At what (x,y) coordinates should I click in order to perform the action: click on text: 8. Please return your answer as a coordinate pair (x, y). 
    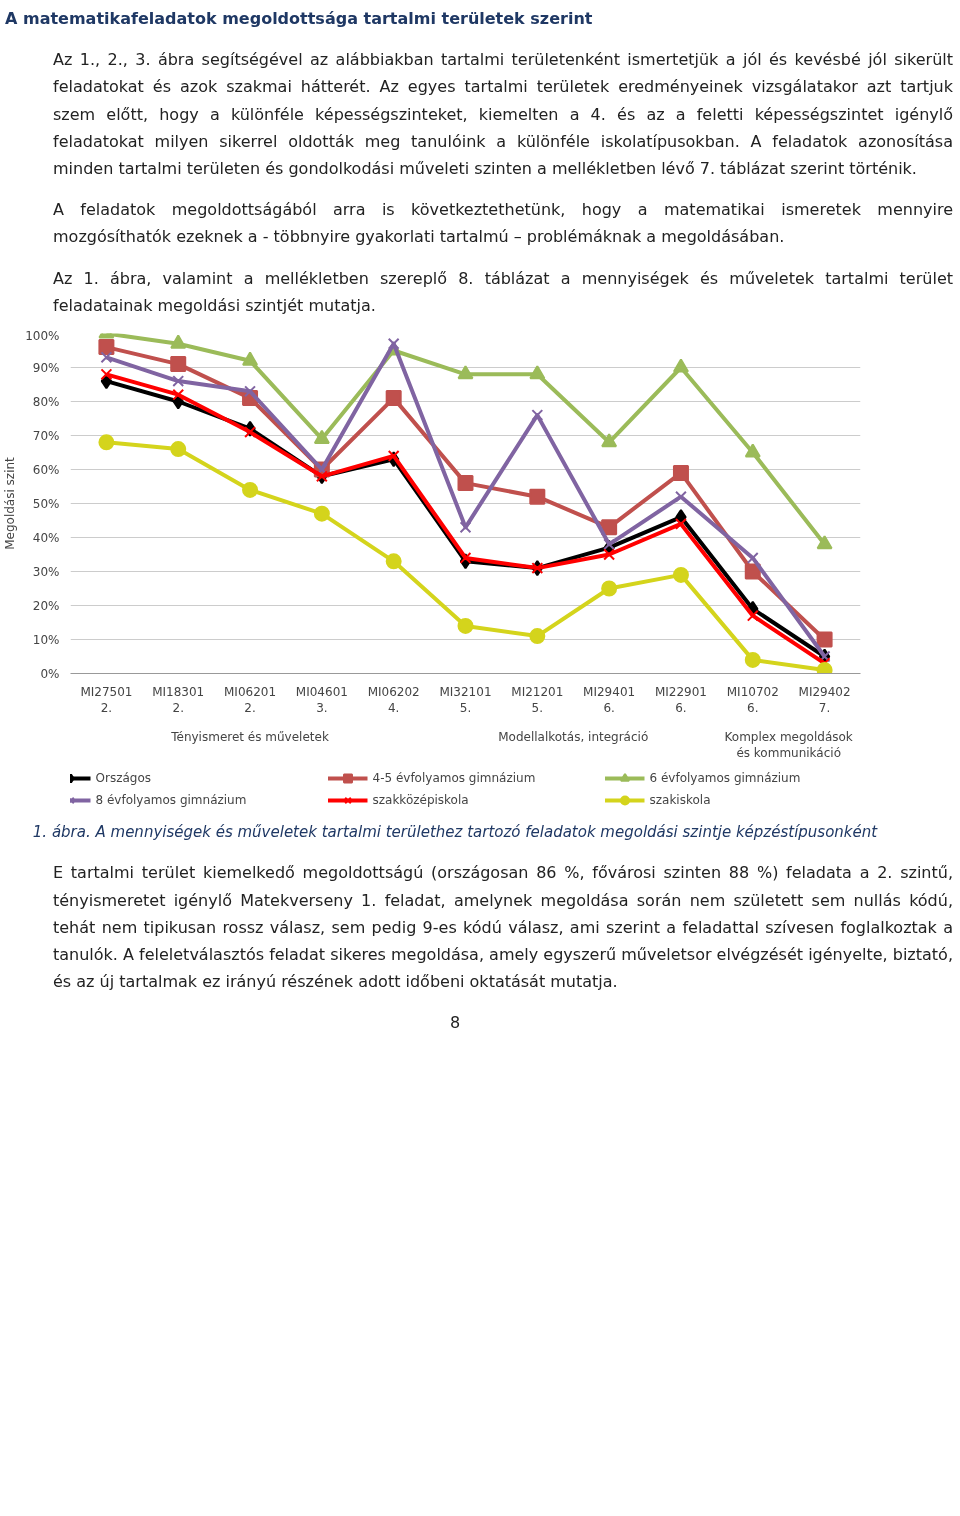
    Looking at the image, I should click on (455, 1023).